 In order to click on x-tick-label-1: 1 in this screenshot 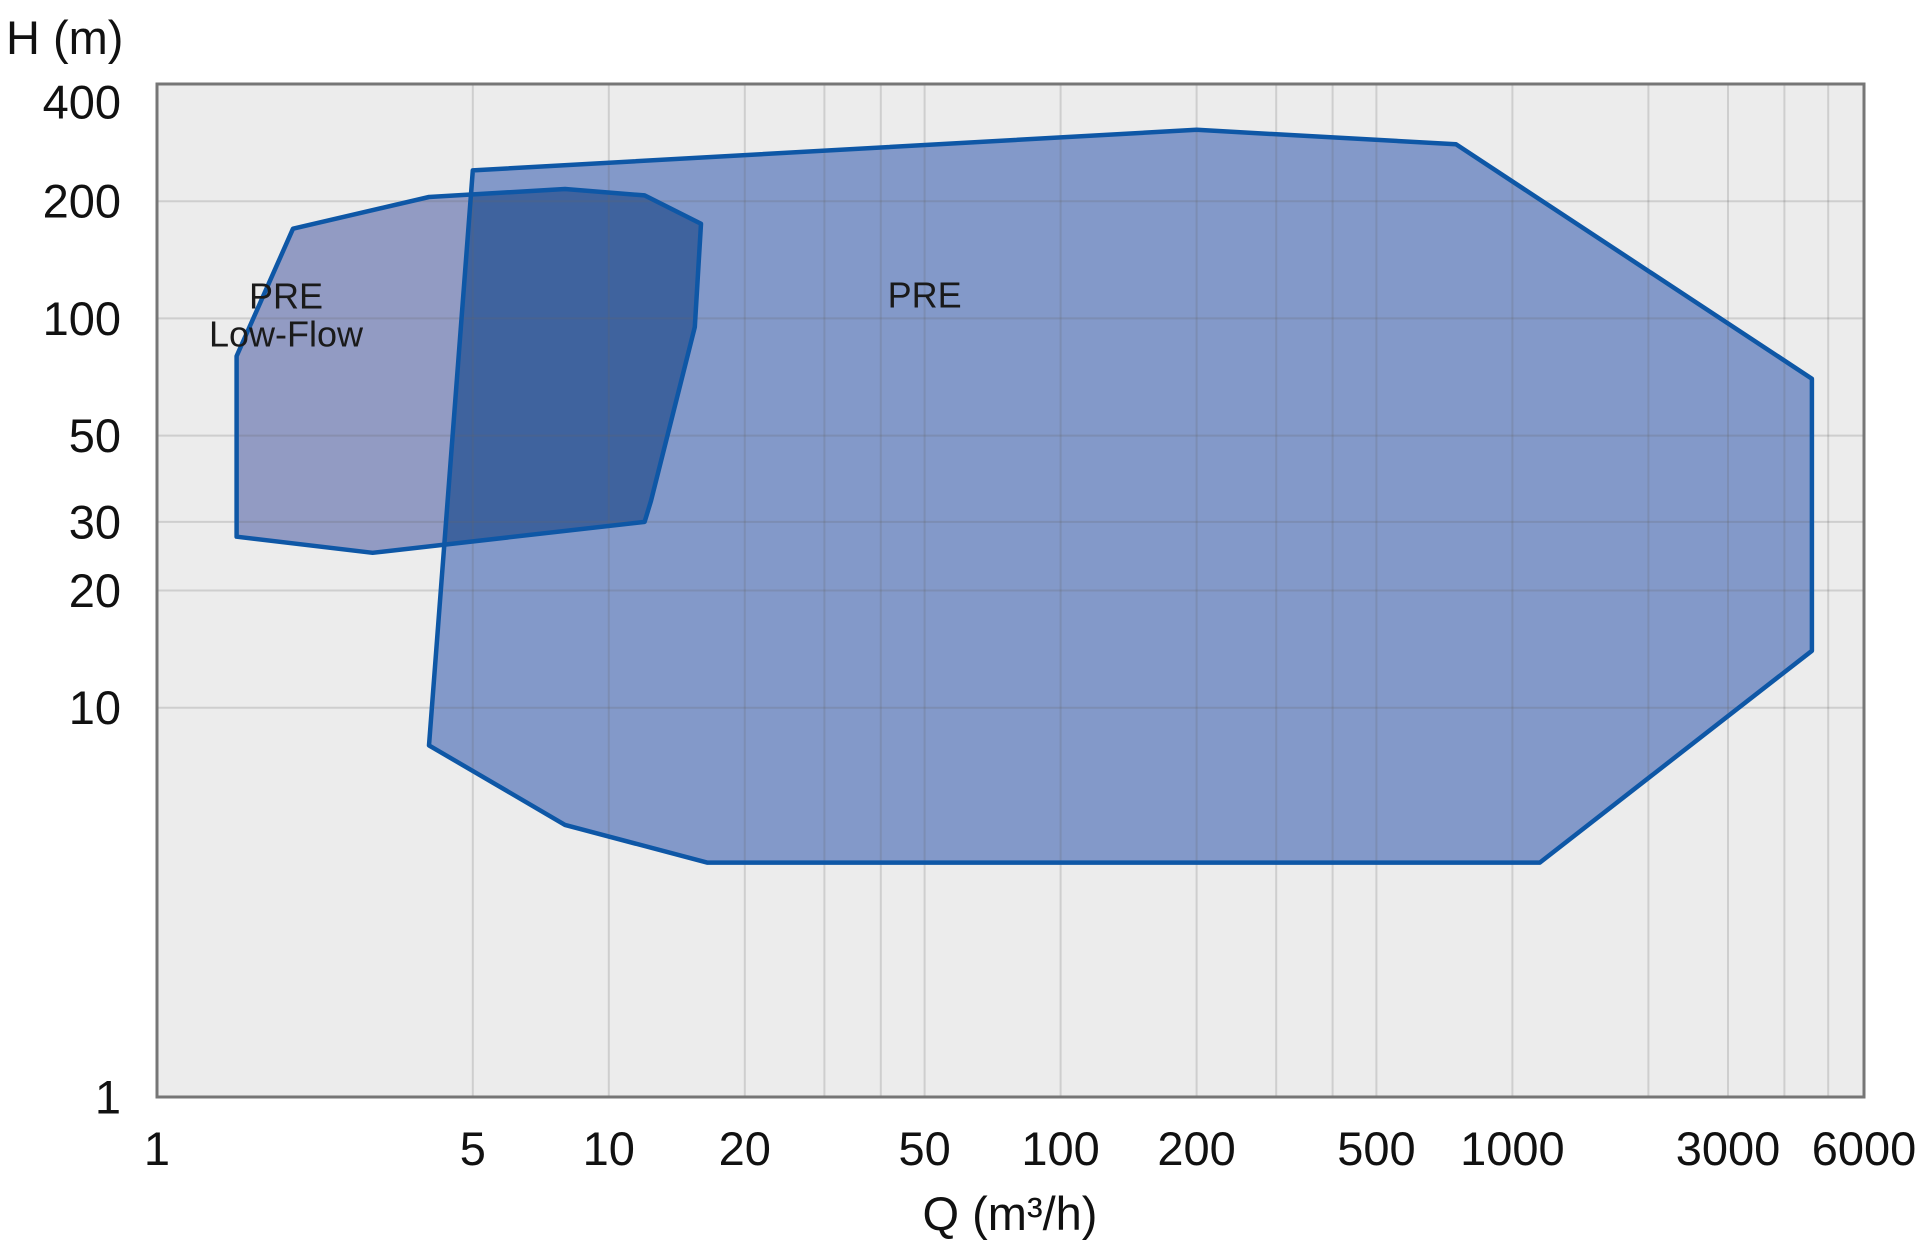, I will do `click(157, 1148)`.